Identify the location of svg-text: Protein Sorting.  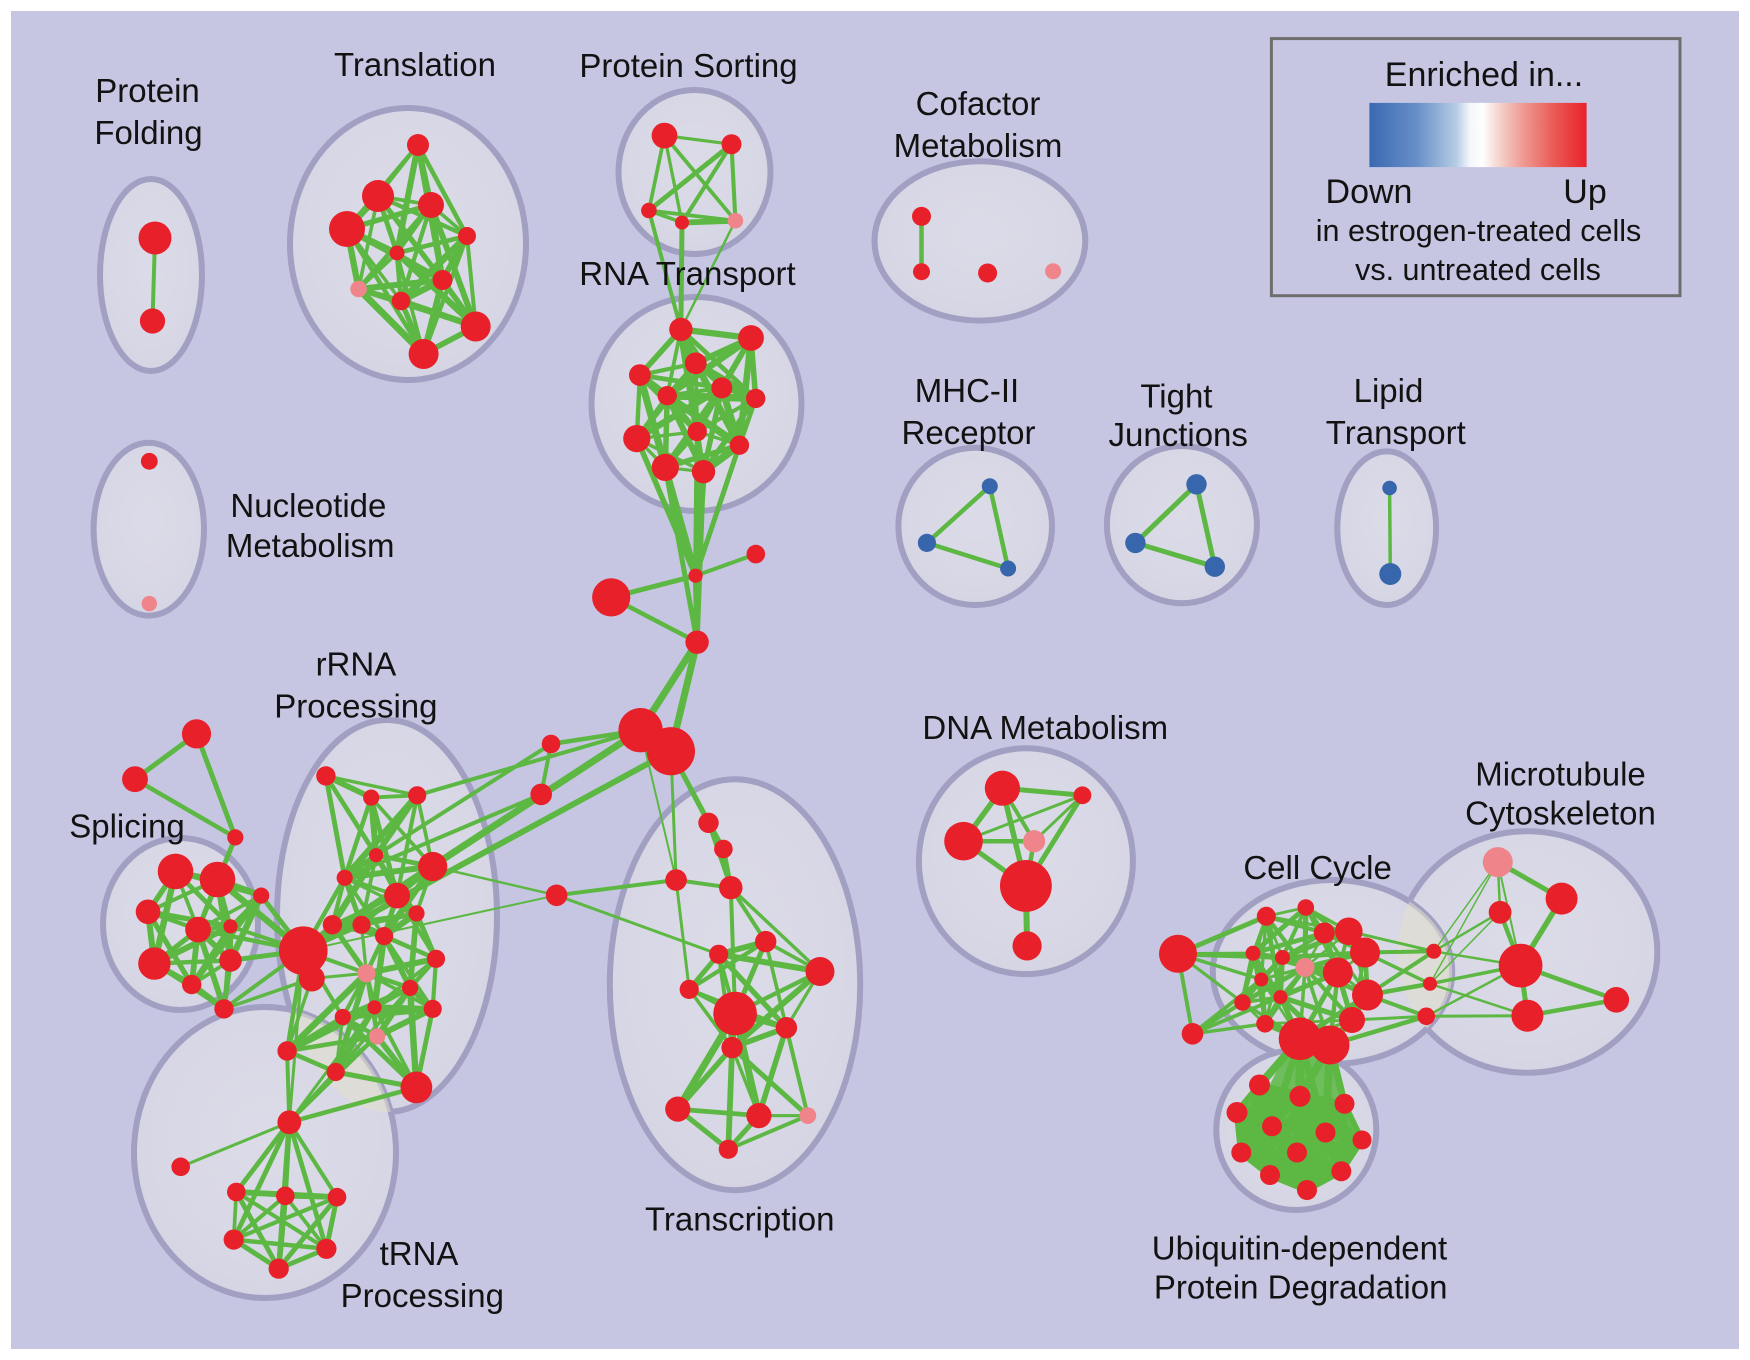
(688, 65).